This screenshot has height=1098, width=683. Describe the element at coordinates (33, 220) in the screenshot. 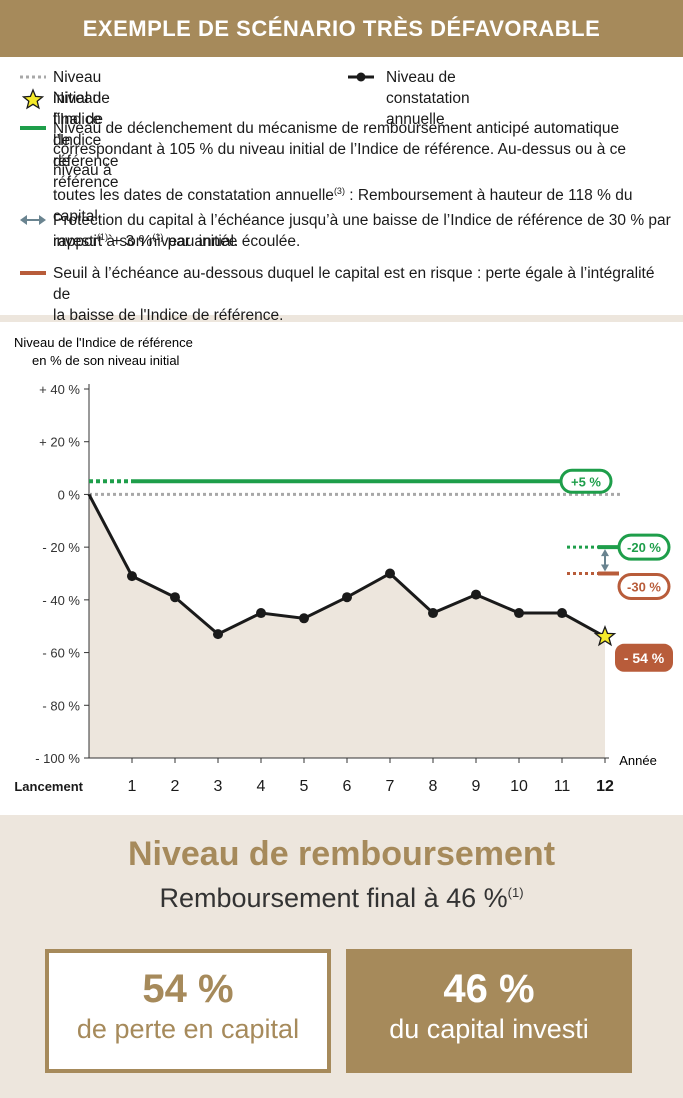

I see `double-arrow-icon` at that location.